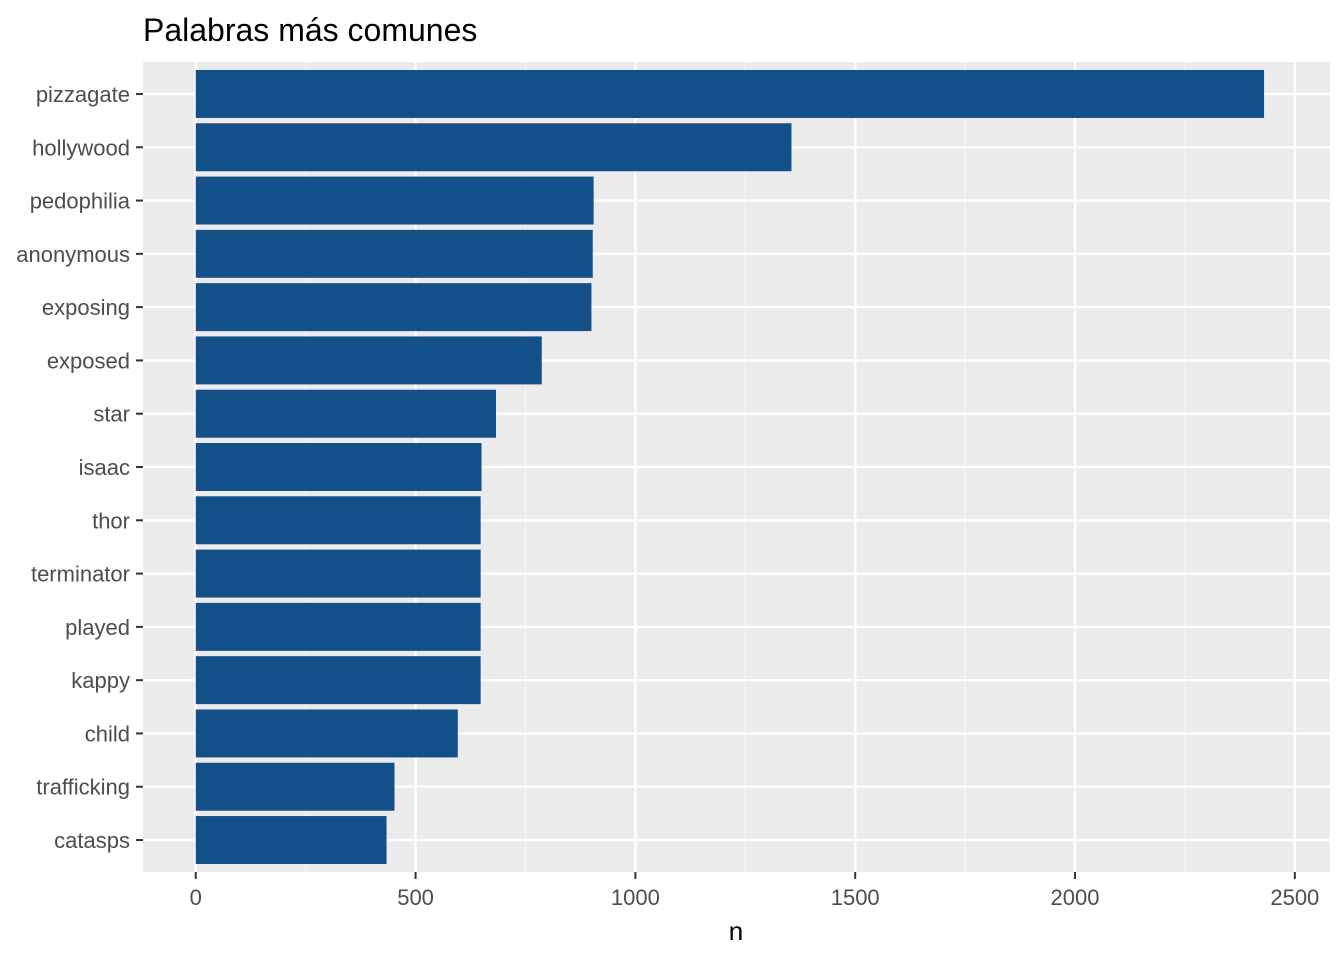  What do you see at coordinates (635, 897) in the screenshot?
I see `x-tick-label: 1000` at bounding box center [635, 897].